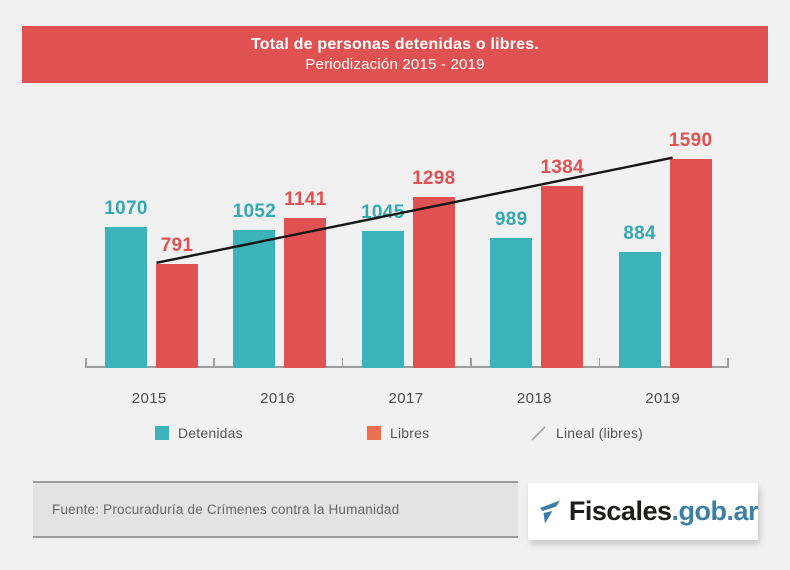  What do you see at coordinates (511, 303) in the screenshot?
I see `bar-detenidas-2018` at bounding box center [511, 303].